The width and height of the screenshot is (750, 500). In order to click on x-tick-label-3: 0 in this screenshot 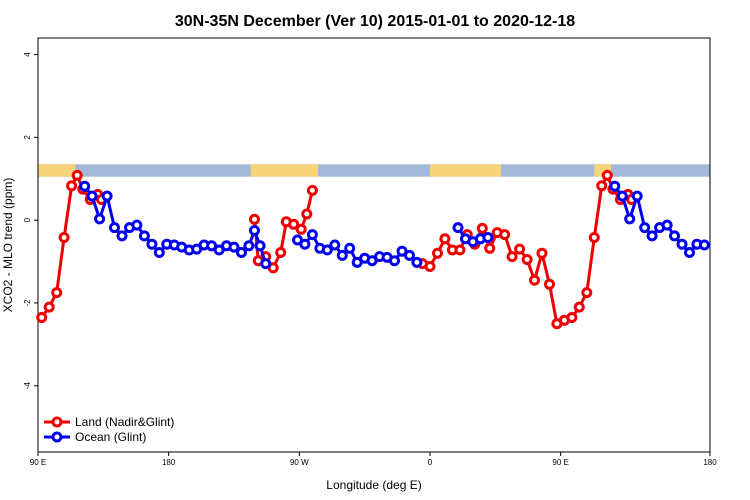, I will do `click(430, 462)`.